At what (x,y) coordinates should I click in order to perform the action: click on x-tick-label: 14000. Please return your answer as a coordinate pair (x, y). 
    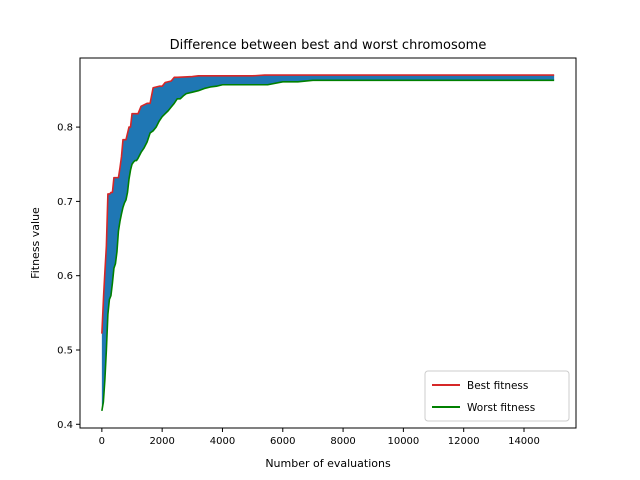
    Looking at the image, I should click on (524, 441).